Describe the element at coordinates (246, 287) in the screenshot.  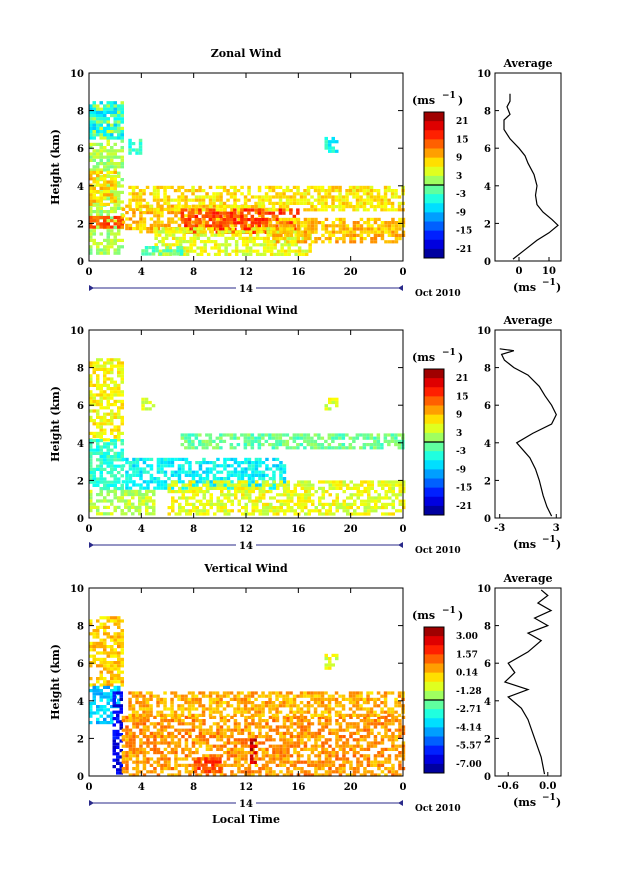
I see `day-label-bg` at that location.